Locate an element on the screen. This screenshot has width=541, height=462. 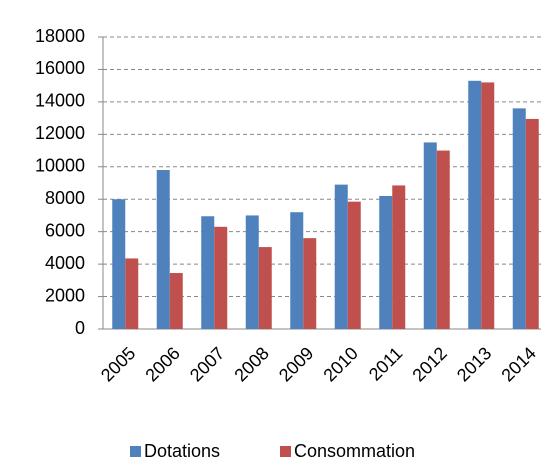
legend-label: Dotations is located at coordinates (182, 451).